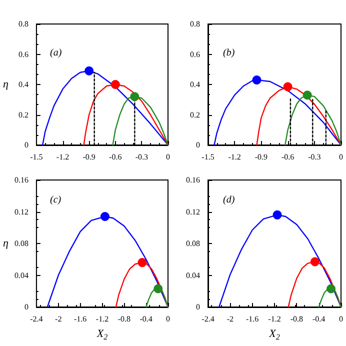  Describe the element at coordinates (229, 200) in the screenshot. I see `annotation: (d)` at that location.